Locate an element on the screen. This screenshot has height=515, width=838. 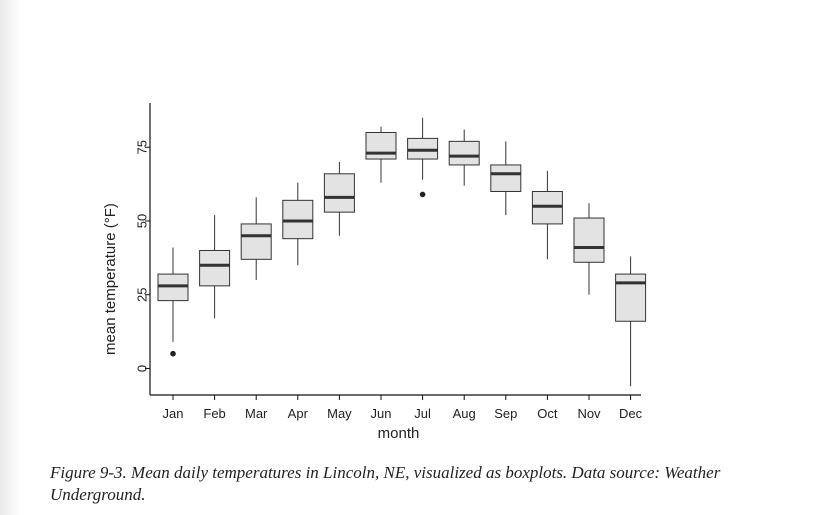
y-tick-label: 0 is located at coordinates (142, 368).